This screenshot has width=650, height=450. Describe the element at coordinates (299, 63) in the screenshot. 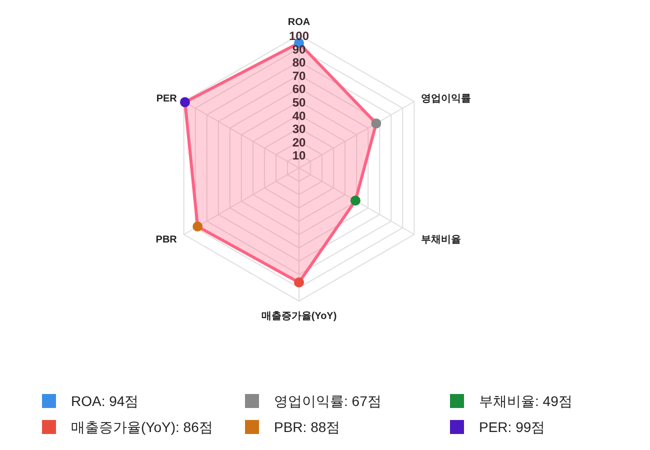

I see `y-tick-label: 80` at that location.